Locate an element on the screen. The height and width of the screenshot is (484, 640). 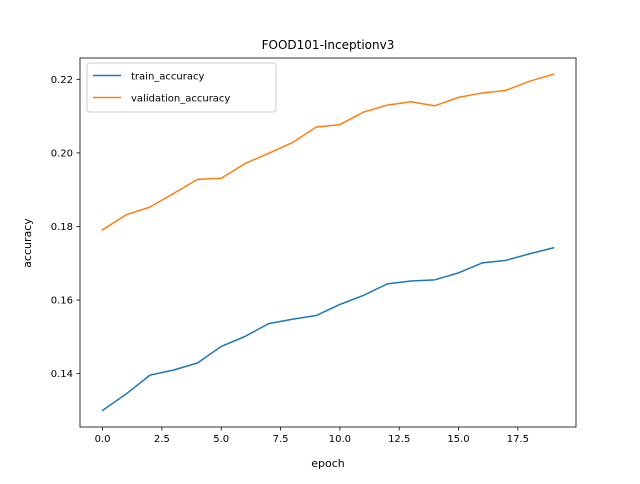
x-axis-ticks: 0.0 2.5 5.0 7.5 10.0 12.5 15.0 17.5 is located at coordinates (312, 436).